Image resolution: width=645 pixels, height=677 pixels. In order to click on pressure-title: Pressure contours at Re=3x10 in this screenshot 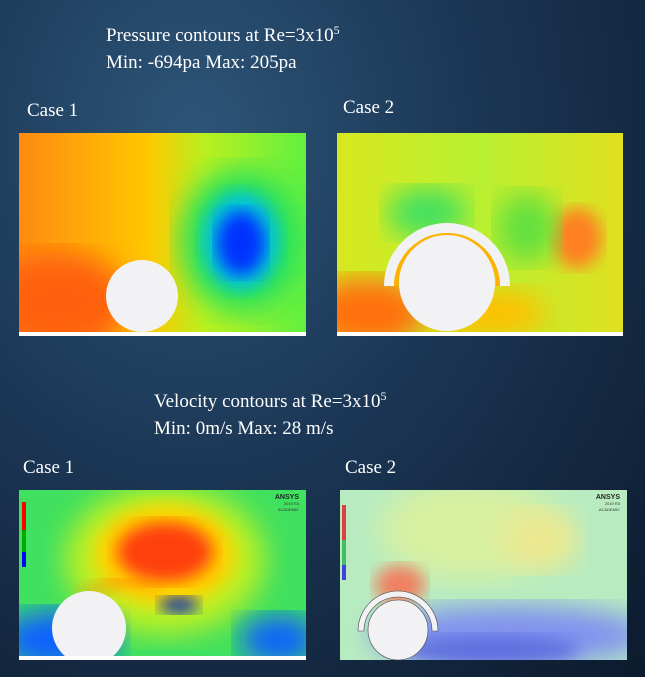, I will do `click(220, 35)`.